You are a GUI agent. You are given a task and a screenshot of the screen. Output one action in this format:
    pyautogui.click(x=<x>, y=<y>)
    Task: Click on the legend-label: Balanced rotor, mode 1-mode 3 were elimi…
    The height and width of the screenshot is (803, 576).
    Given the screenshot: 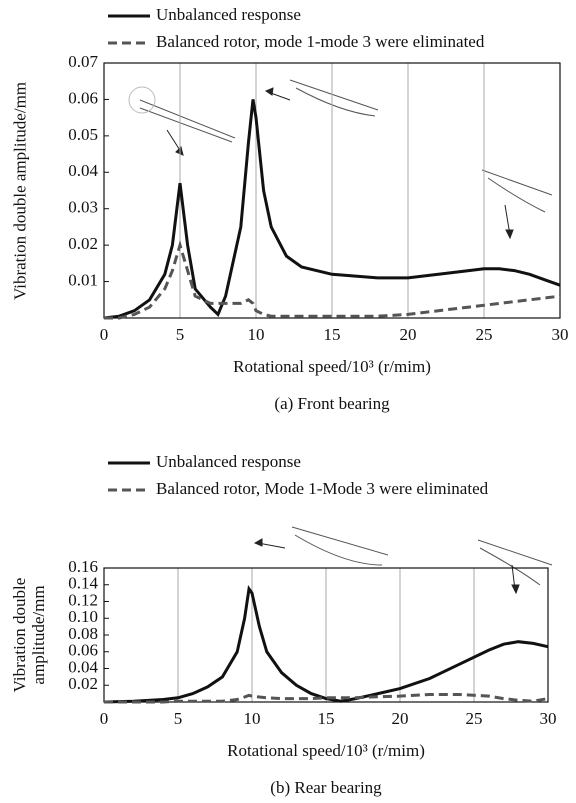 What is the action you would take?
    pyautogui.click(x=320, y=41)
    